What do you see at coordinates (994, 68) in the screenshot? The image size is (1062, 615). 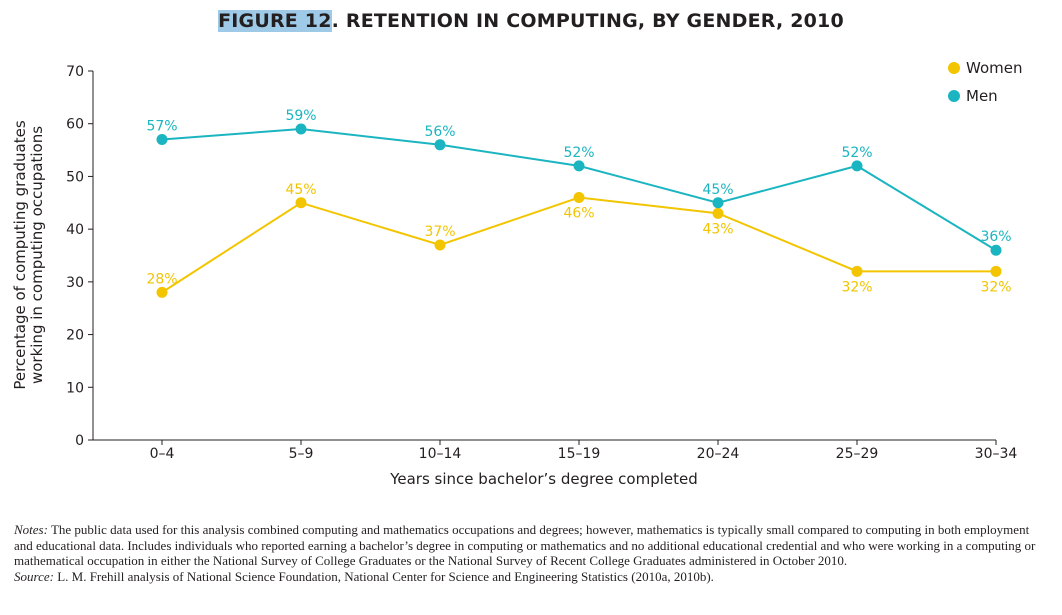 I see `women-legend-label: Women` at bounding box center [994, 68].